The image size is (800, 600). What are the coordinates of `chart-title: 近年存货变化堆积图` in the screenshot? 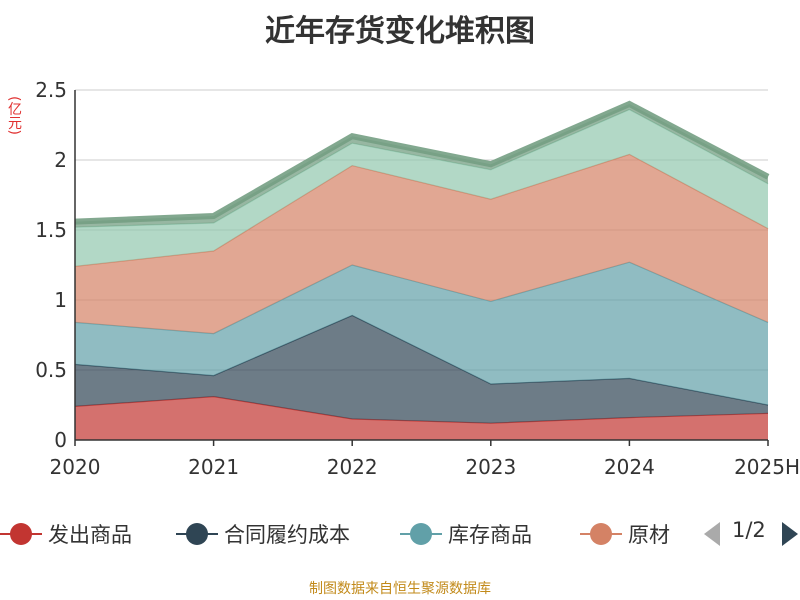 It's located at (400, 31).